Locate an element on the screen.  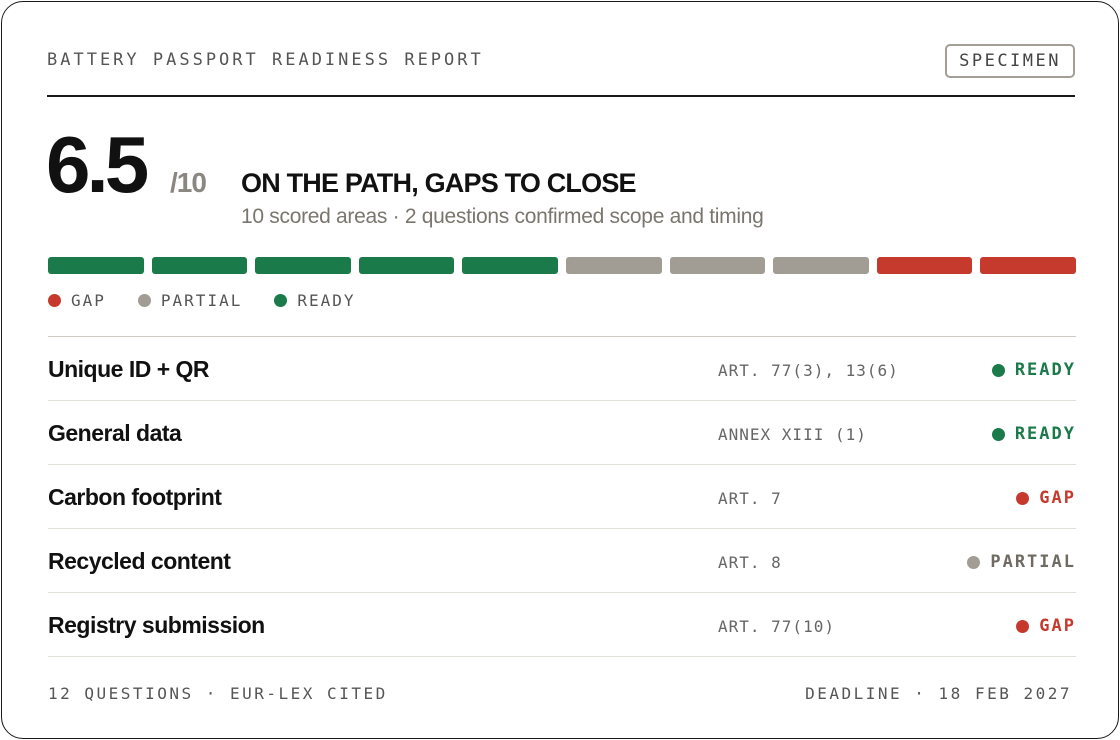
legend-item-ready: READY is located at coordinates (314, 300).